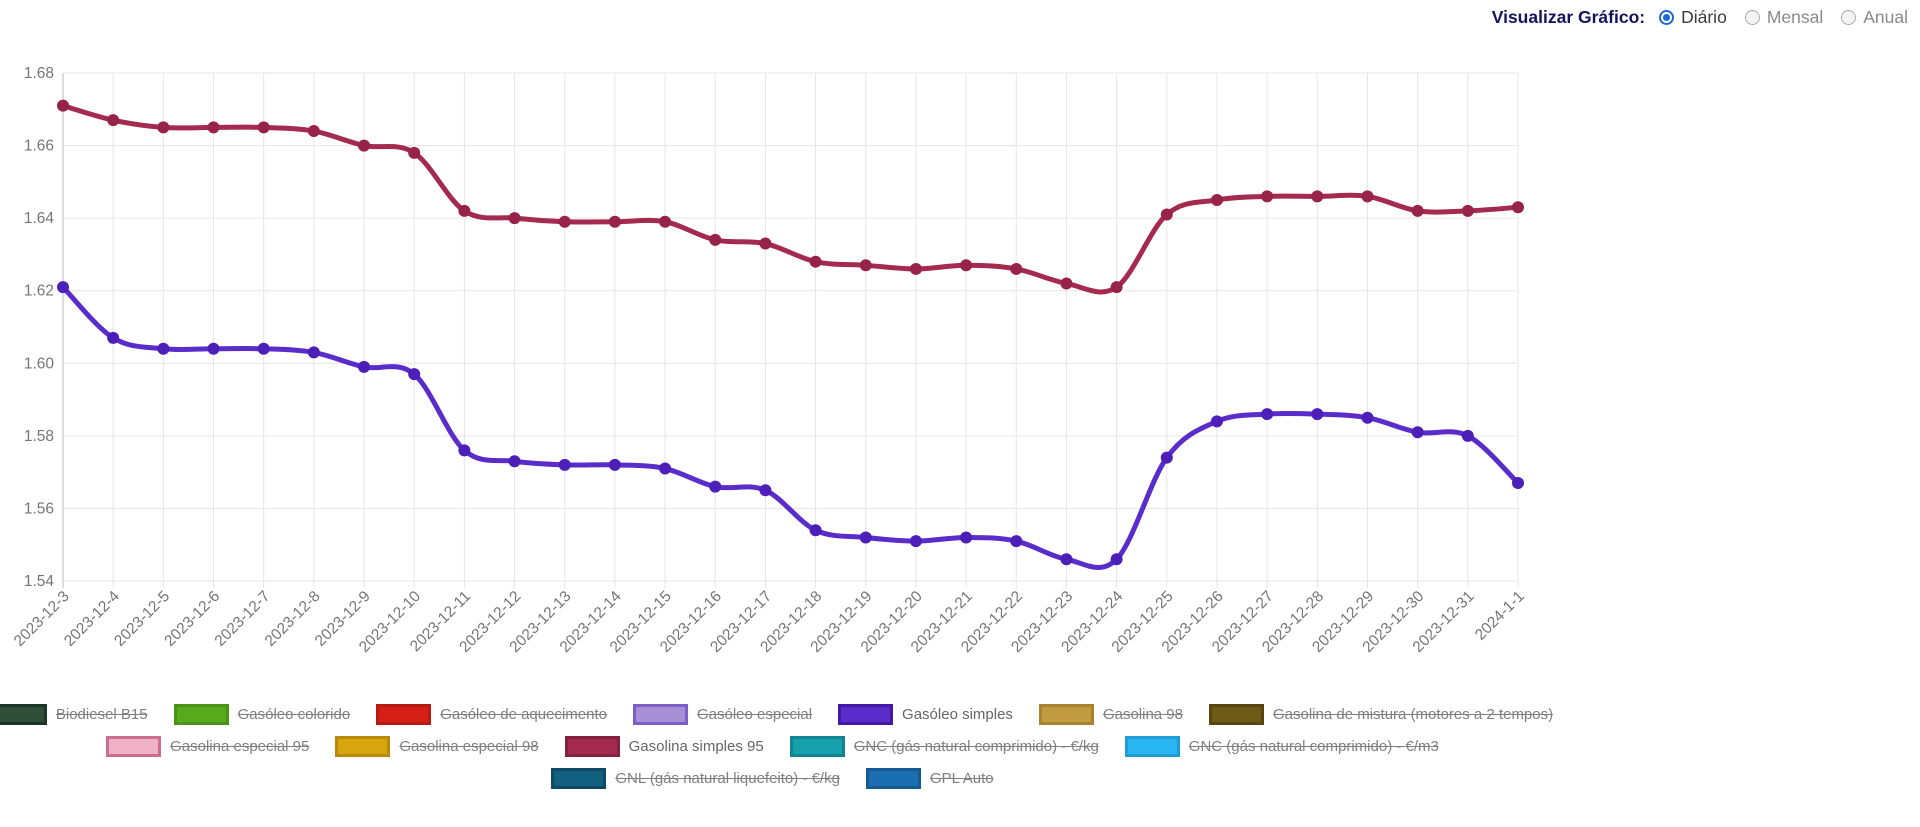  Describe the element at coordinates (929, 778) in the screenshot. I see `legend-item-gpl-auto: GPL Auto` at that location.